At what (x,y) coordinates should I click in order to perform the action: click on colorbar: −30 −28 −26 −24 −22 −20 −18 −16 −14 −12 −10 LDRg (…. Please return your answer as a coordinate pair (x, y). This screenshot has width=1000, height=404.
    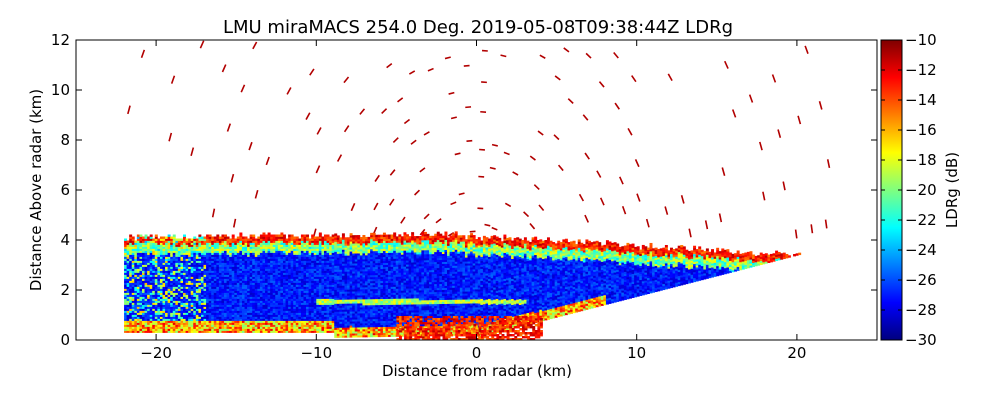
    Looking at the image, I should click on (921, 190).